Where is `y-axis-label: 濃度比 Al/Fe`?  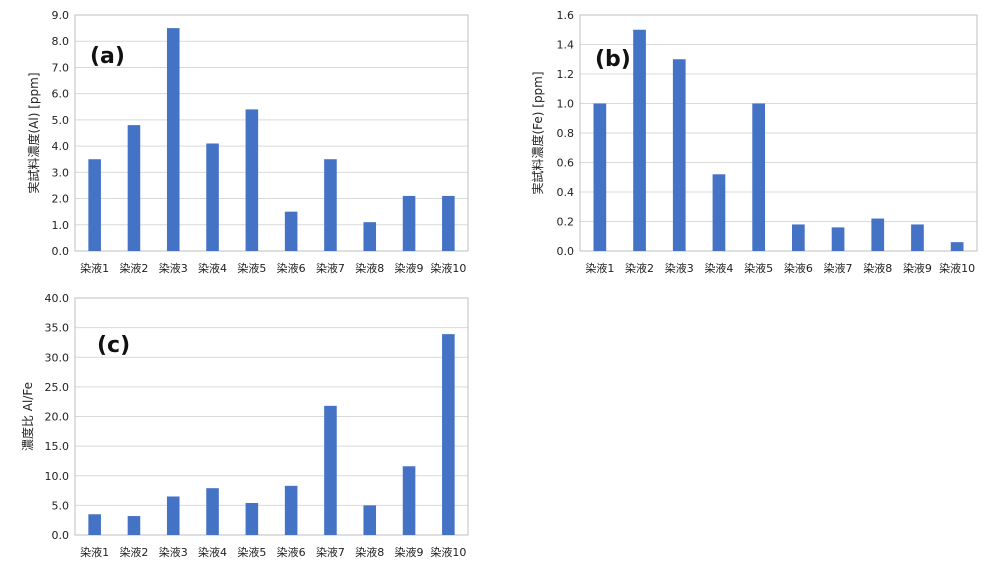
y-axis-label: 濃度比 Al/Fe is located at coordinates (27, 416).